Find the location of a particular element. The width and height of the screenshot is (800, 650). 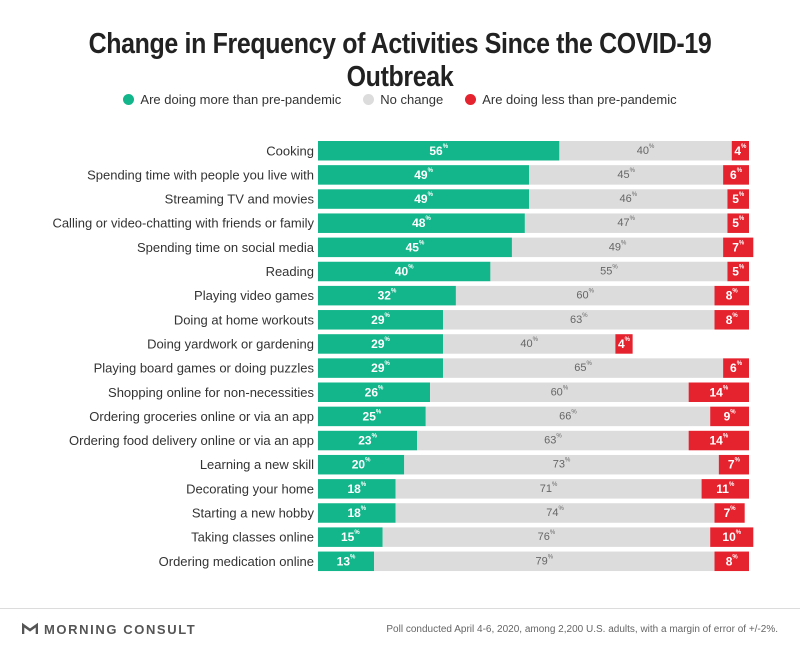

legend-item-no-change: No change is located at coordinates (403, 99).